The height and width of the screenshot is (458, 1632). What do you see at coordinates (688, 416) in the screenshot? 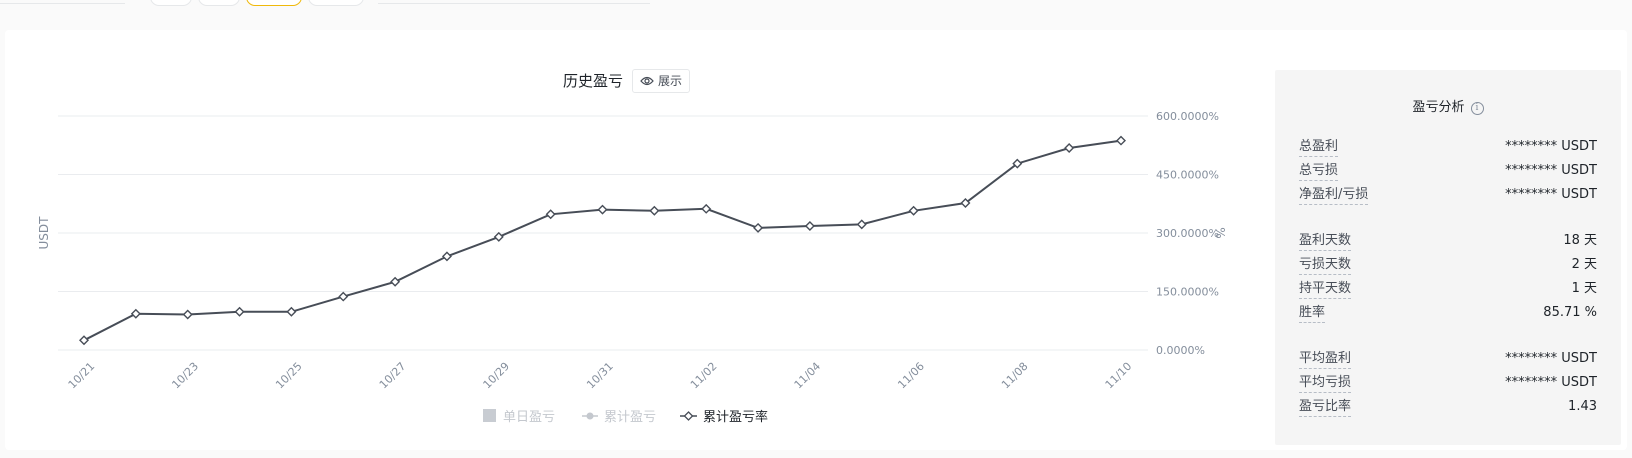
I see `legend-rate-marker` at bounding box center [688, 416].